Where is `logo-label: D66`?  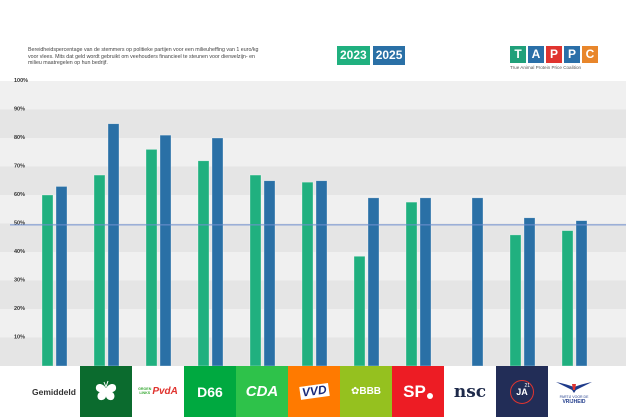
logo-label: D66 is located at coordinates (210, 391).